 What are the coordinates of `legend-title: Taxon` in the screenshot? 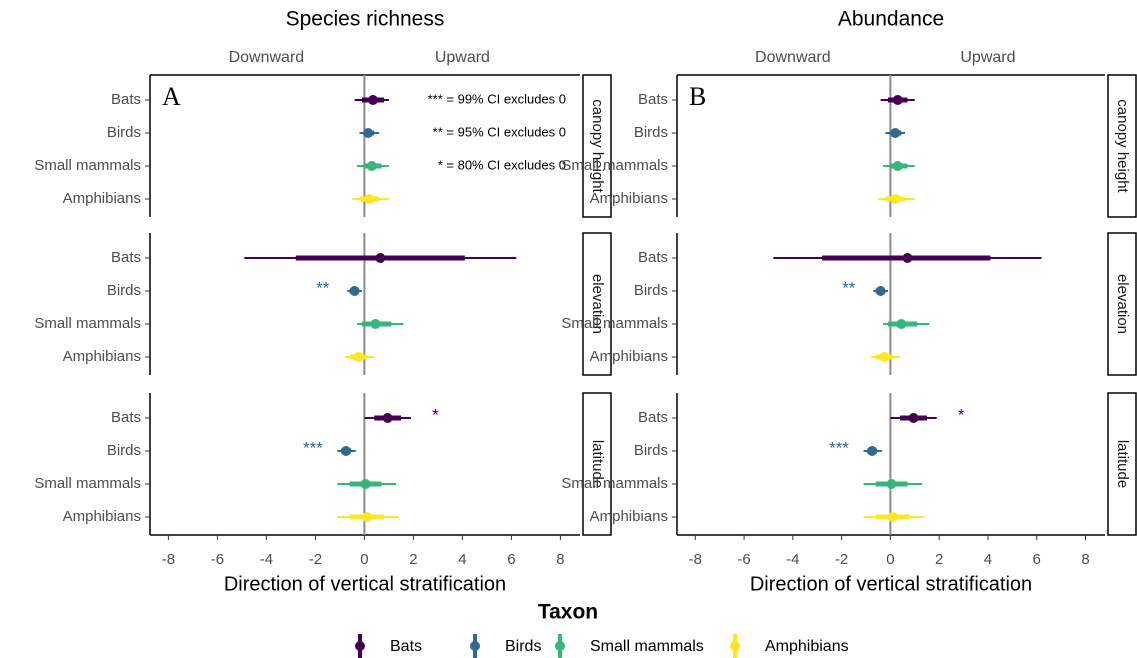 It's located at (568, 612).